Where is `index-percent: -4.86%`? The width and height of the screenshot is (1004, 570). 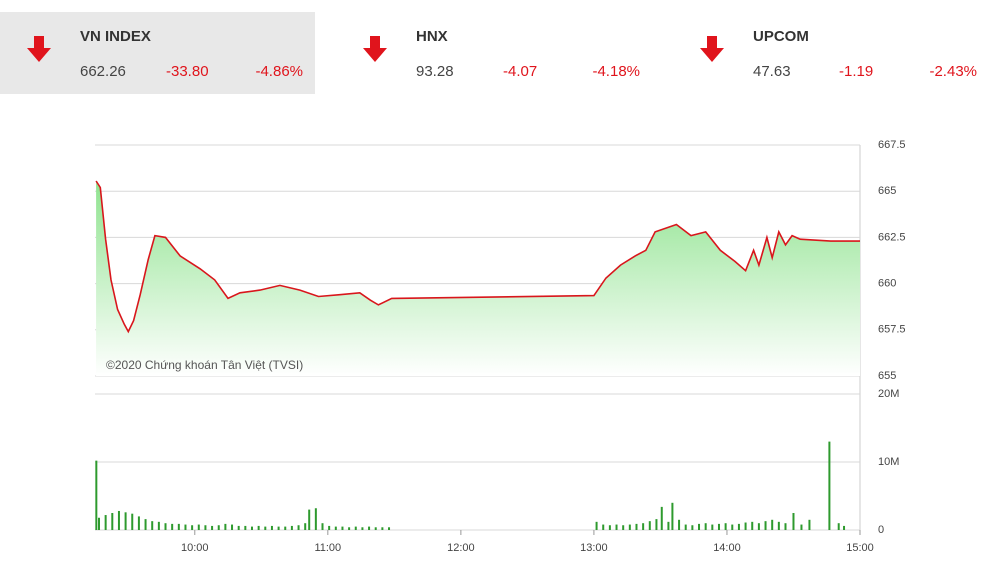 index-percent: -4.86% is located at coordinates (279, 71).